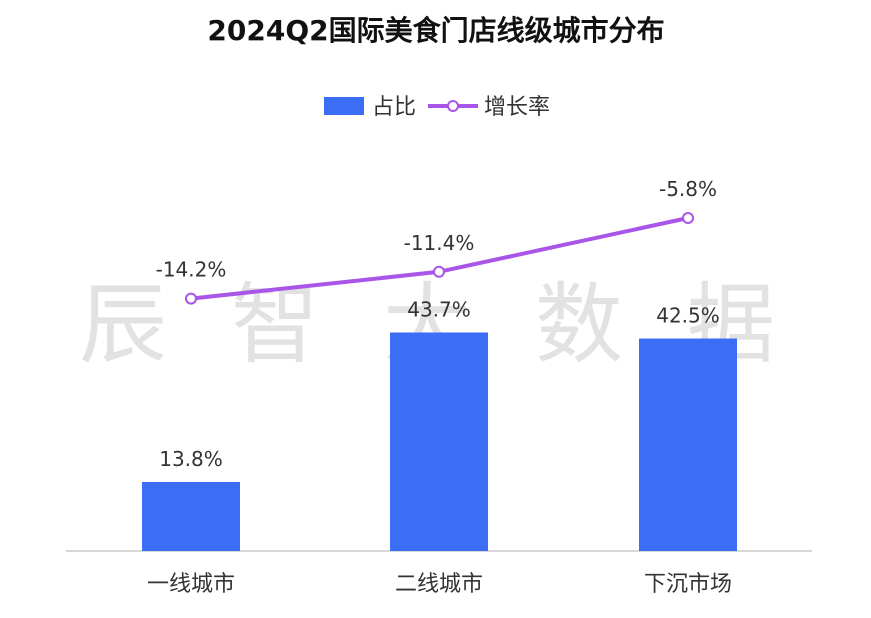  I want to click on legend-label-growth: 增长率, so click(517, 107).